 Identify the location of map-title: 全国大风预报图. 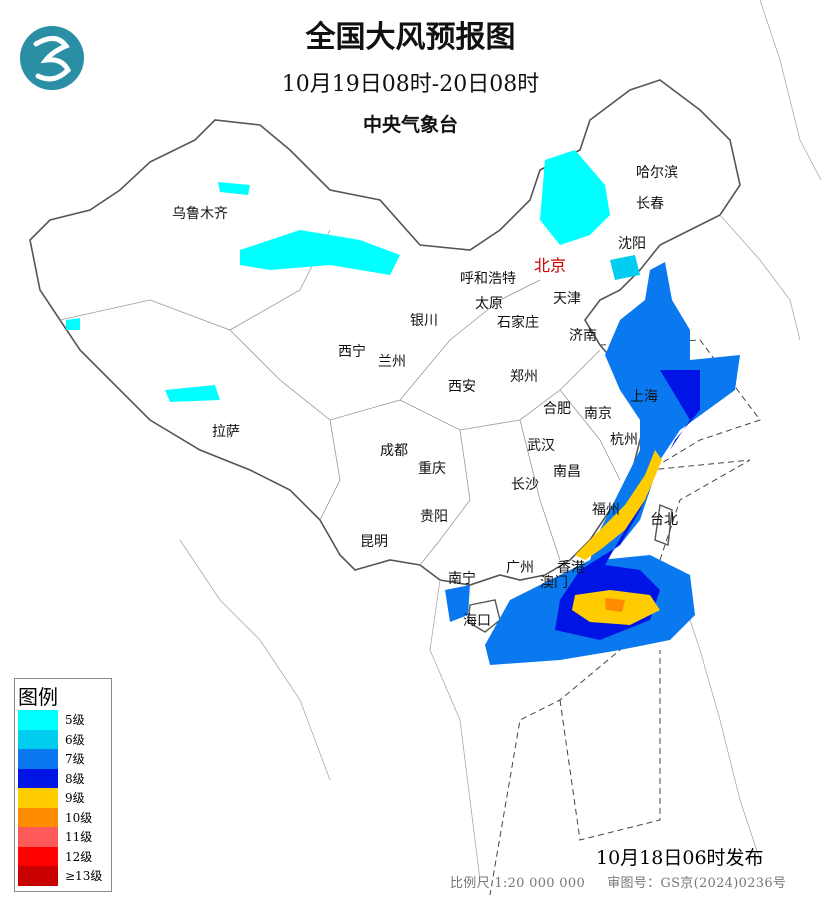
(410, 37).